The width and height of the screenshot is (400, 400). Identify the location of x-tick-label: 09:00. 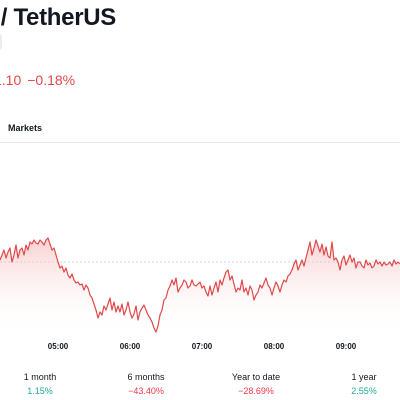
(346, 346).